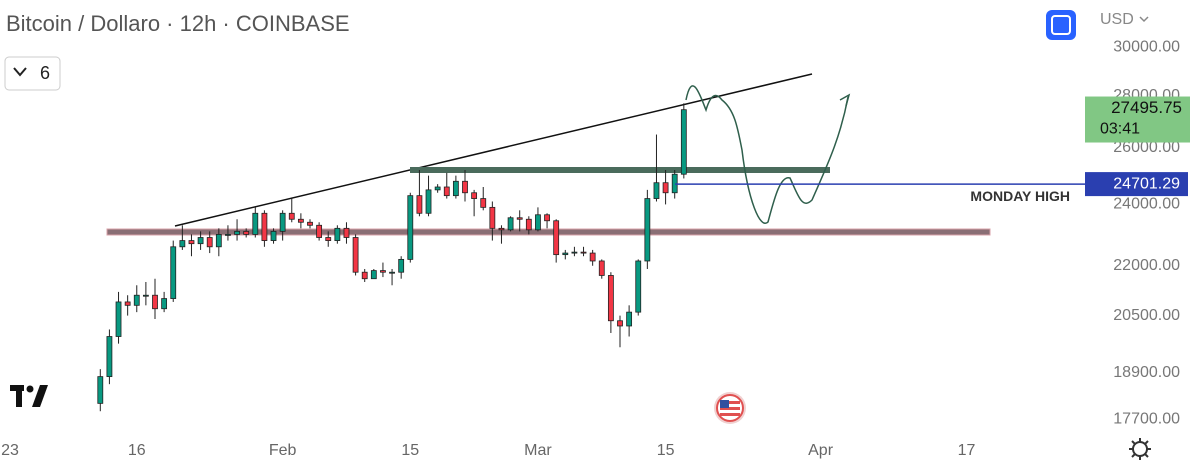 The width and height of the screenshot is (1200, 461). Describe the element at coordinates (967, 450) in the screenshot. I see `x-tick-label: 17` at that location.